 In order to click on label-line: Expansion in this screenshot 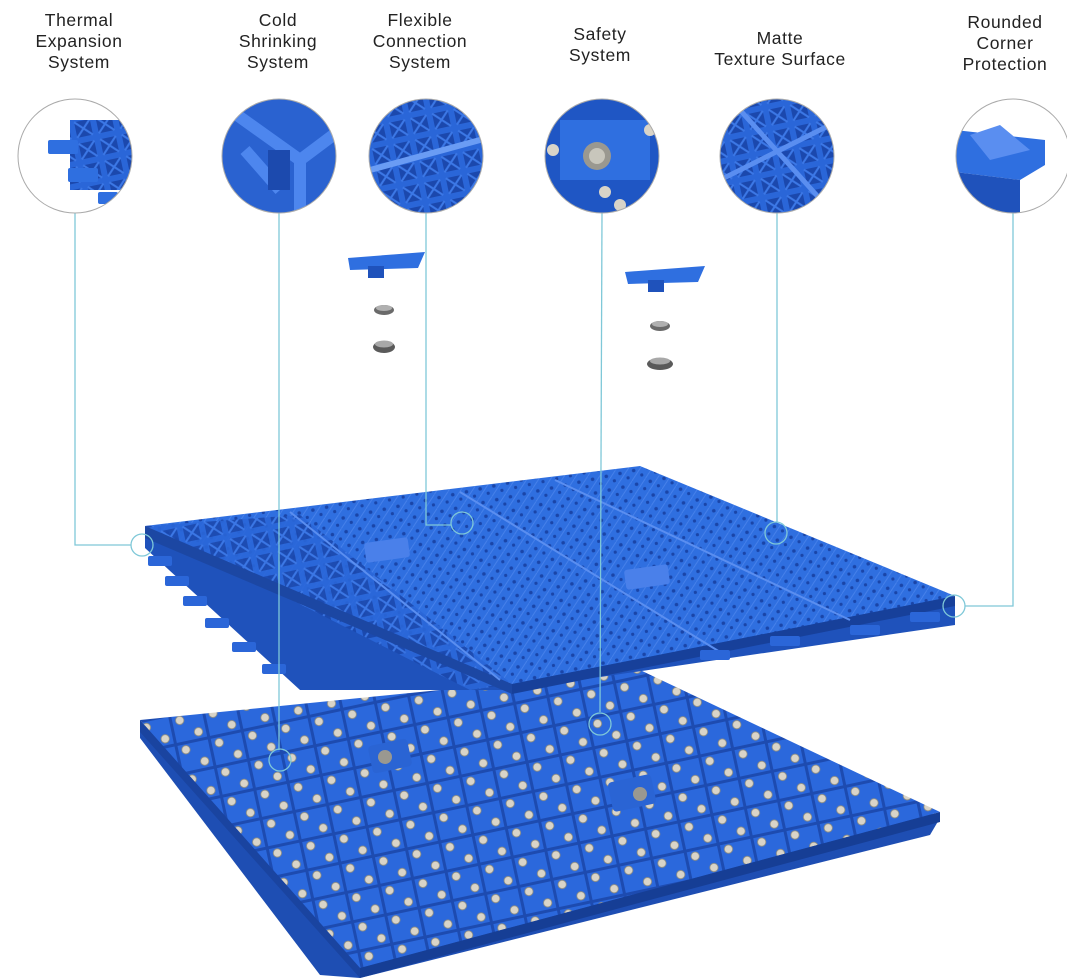, I will do `click(79, 41)`.